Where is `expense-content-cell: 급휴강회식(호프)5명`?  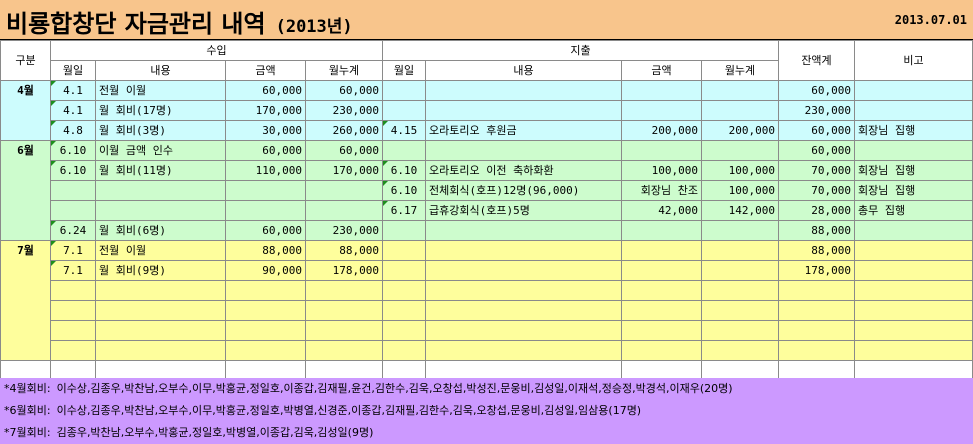 expense-content-cell: 급휴강회식(호프)5명 is located at coordinates (523, 210).